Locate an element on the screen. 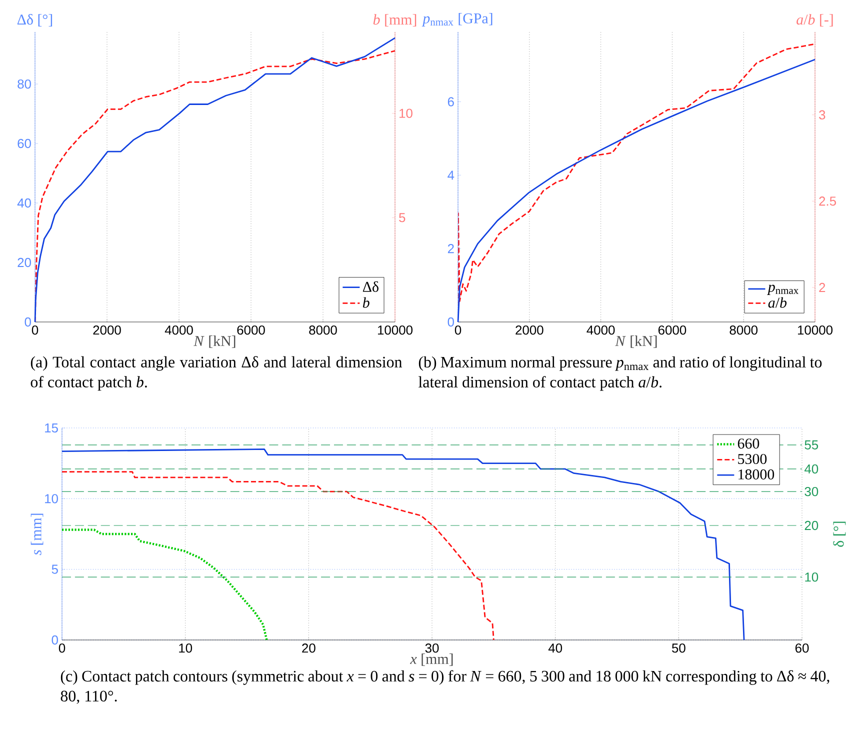  y2-tick-label: 5 is located at coordinates (402, 217).